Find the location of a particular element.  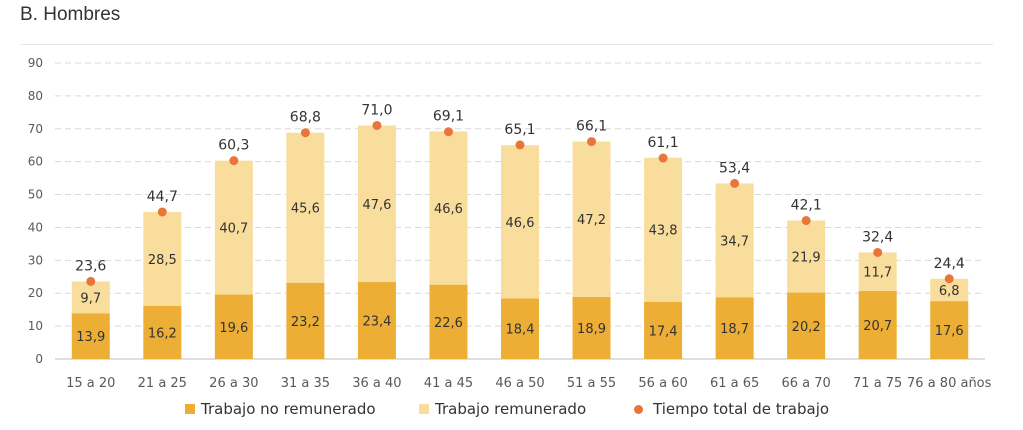

data-label-total: 42,1 is located at coordinates (806, 206).